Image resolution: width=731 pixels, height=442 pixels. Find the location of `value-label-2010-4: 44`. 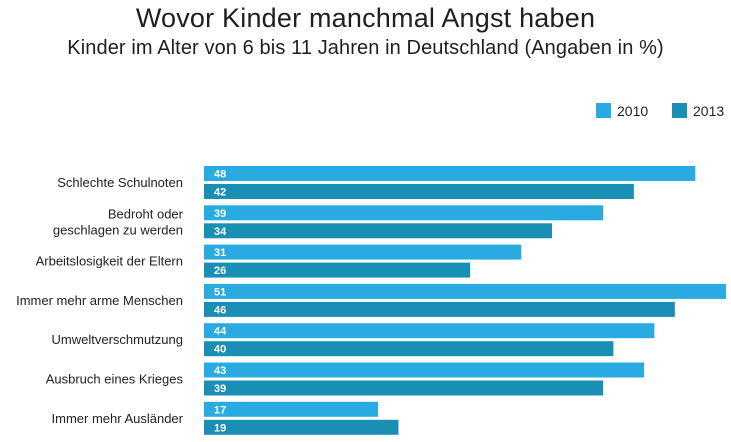

value-label-2010-4: 44 is located at coordinates (220, 332).